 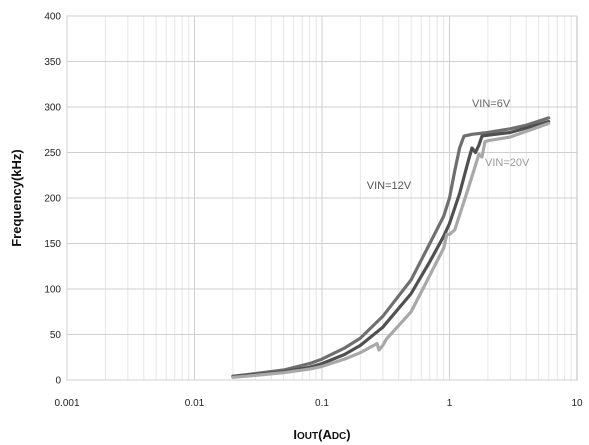 I want to click on y-tick-label: 0, so click(x=58, y=381).